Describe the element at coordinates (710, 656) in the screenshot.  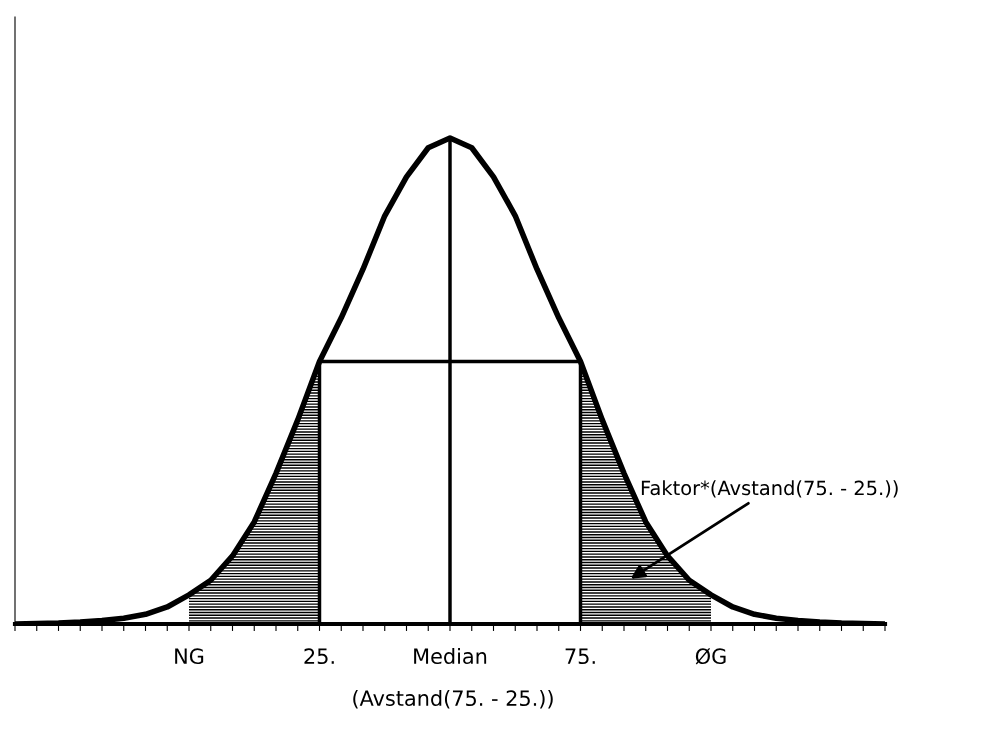
I see `x-tick-label: ØG` at that location.